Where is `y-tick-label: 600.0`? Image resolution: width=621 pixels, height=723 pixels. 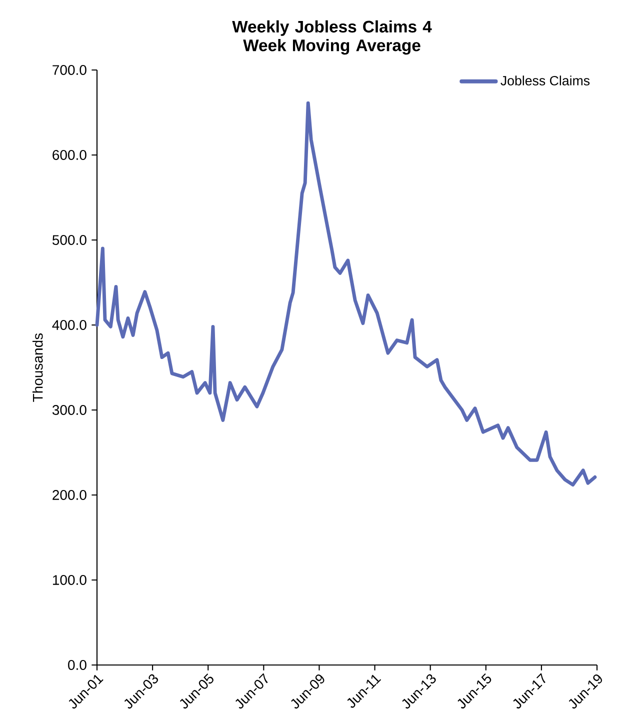
y-tick-label: 600.0 is located at coordinates (69, 155).